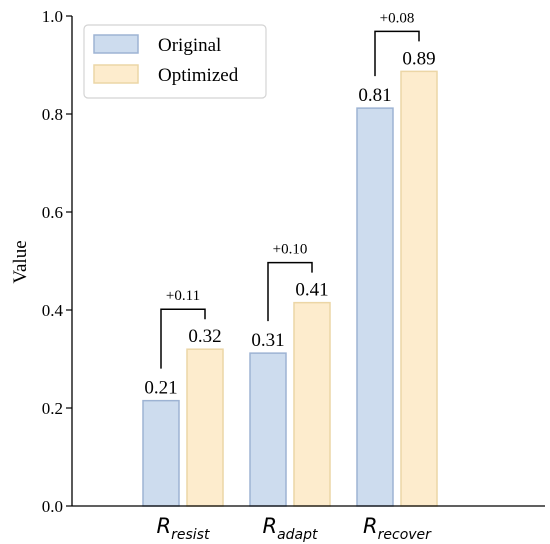 The image size is (550, 544). Describe the element at coordinates (52, 16) in the screenshot. I see `y-tick-label: 1.0` at that location.